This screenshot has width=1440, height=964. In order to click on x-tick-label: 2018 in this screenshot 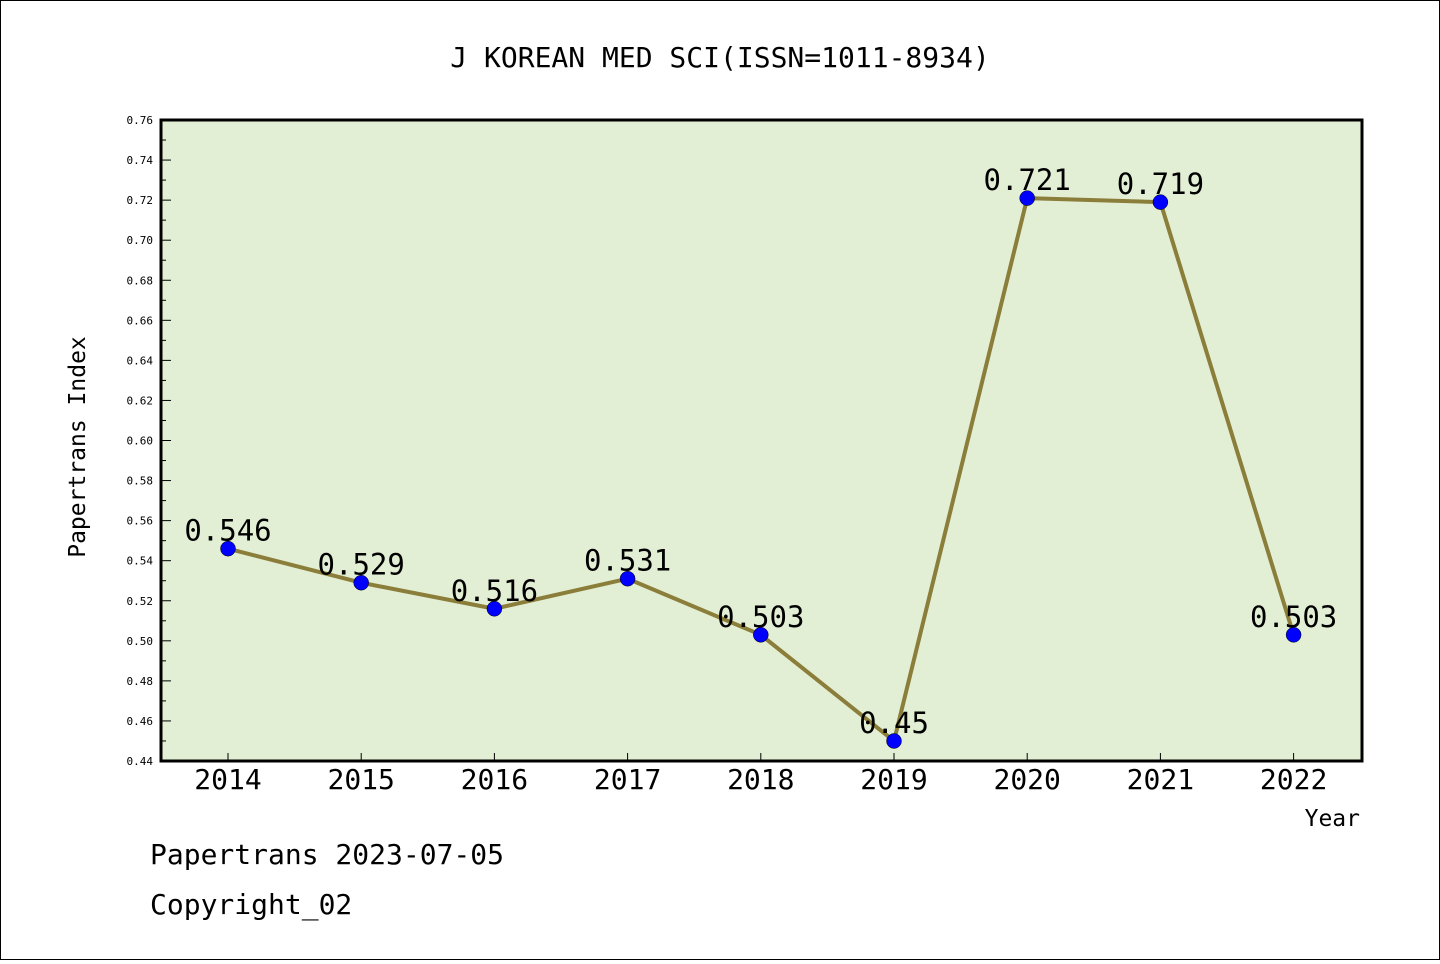, I will do `click(760, 779)`.